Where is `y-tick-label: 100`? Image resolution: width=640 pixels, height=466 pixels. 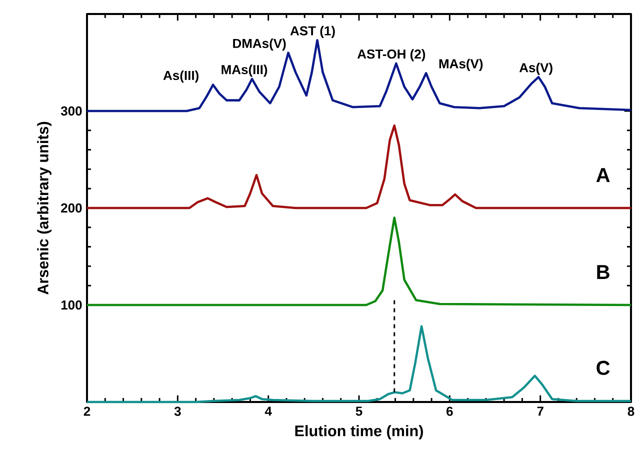 y-tick-label: 100 is located at coordinates (71, 305).